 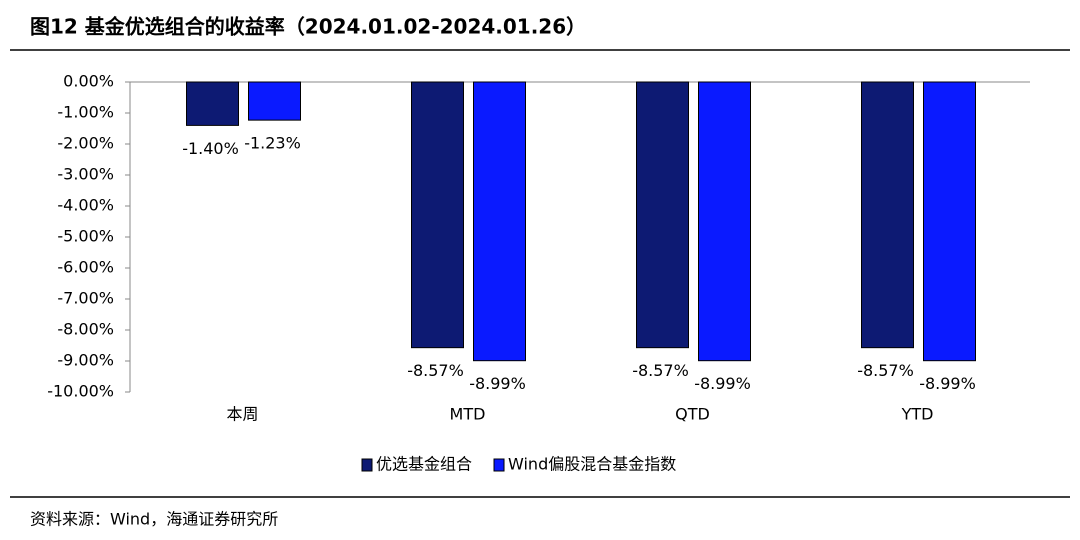 I want to click on y-tick-label: -4.00%, so click(x=85, y=205).